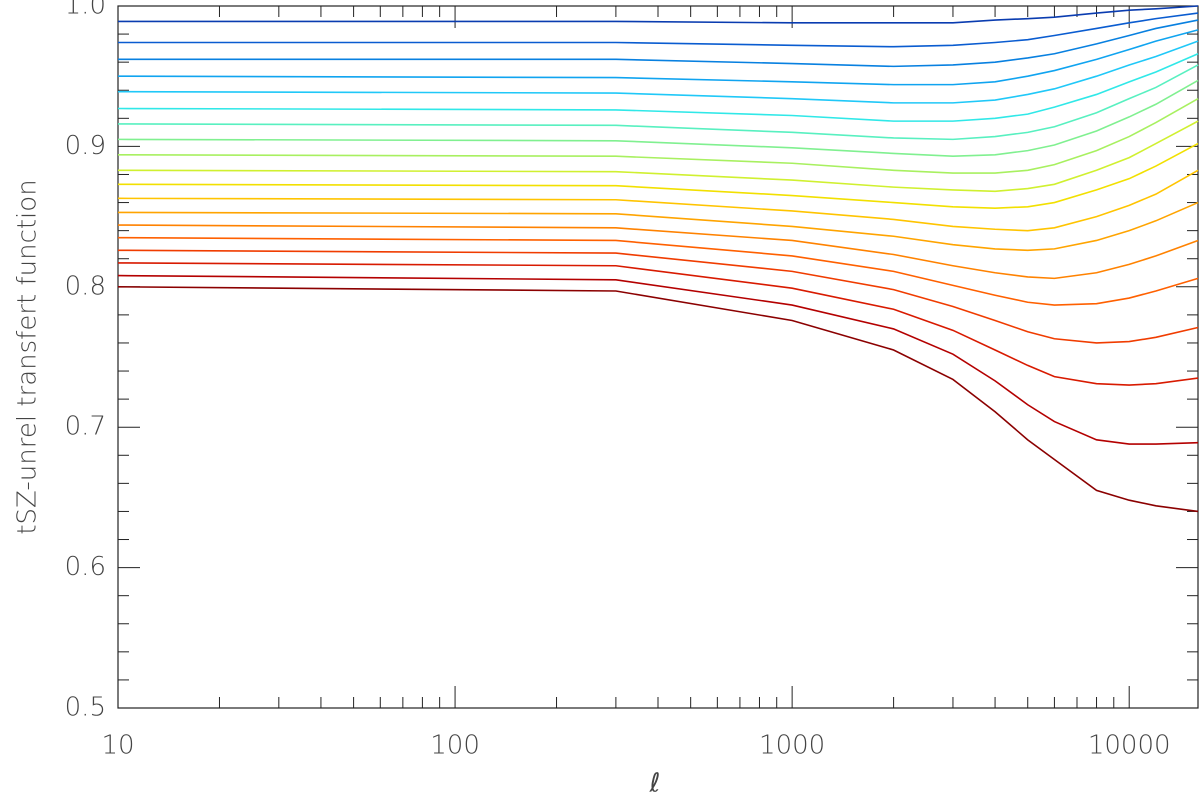  Describe the element at coordinates (85, 567) in the screenshot. I see `y-tick-label: 0.6` at that location.